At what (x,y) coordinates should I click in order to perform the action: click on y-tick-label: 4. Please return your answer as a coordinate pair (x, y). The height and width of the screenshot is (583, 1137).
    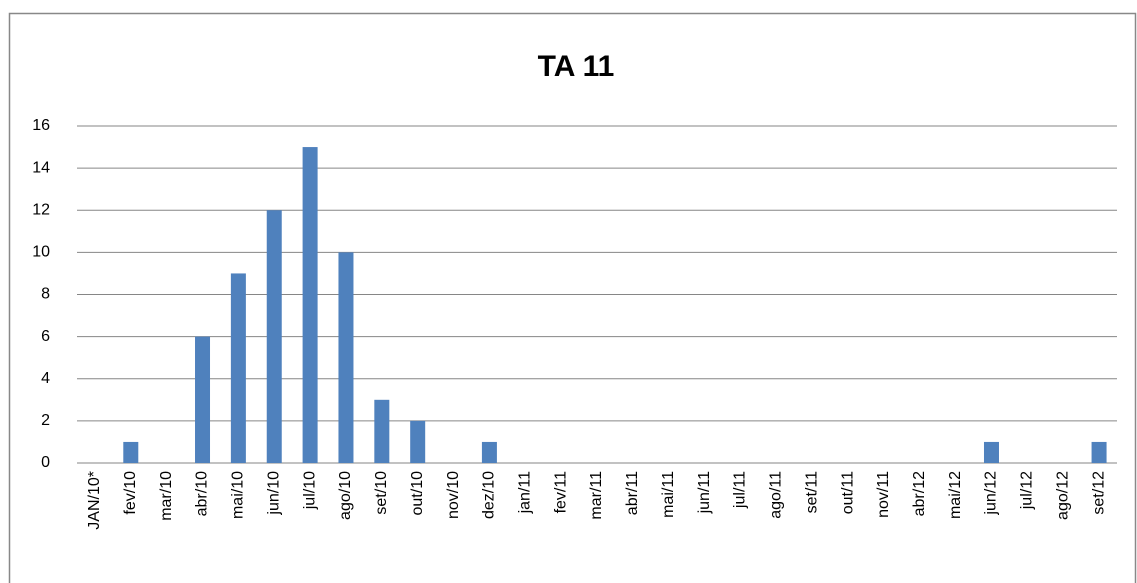
    Looking at the image, I should click on (45, 378).